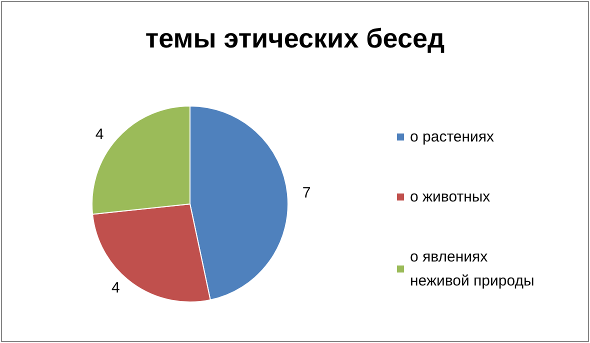  What do you see at coordinates (472, 269) in the screenshot?
I see `legend-label: о явлениях неживой природы` at bounding box center [472, 269].